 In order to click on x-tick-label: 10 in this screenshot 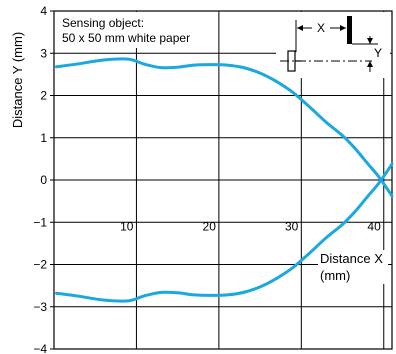, I will do `click(127, 227)`.